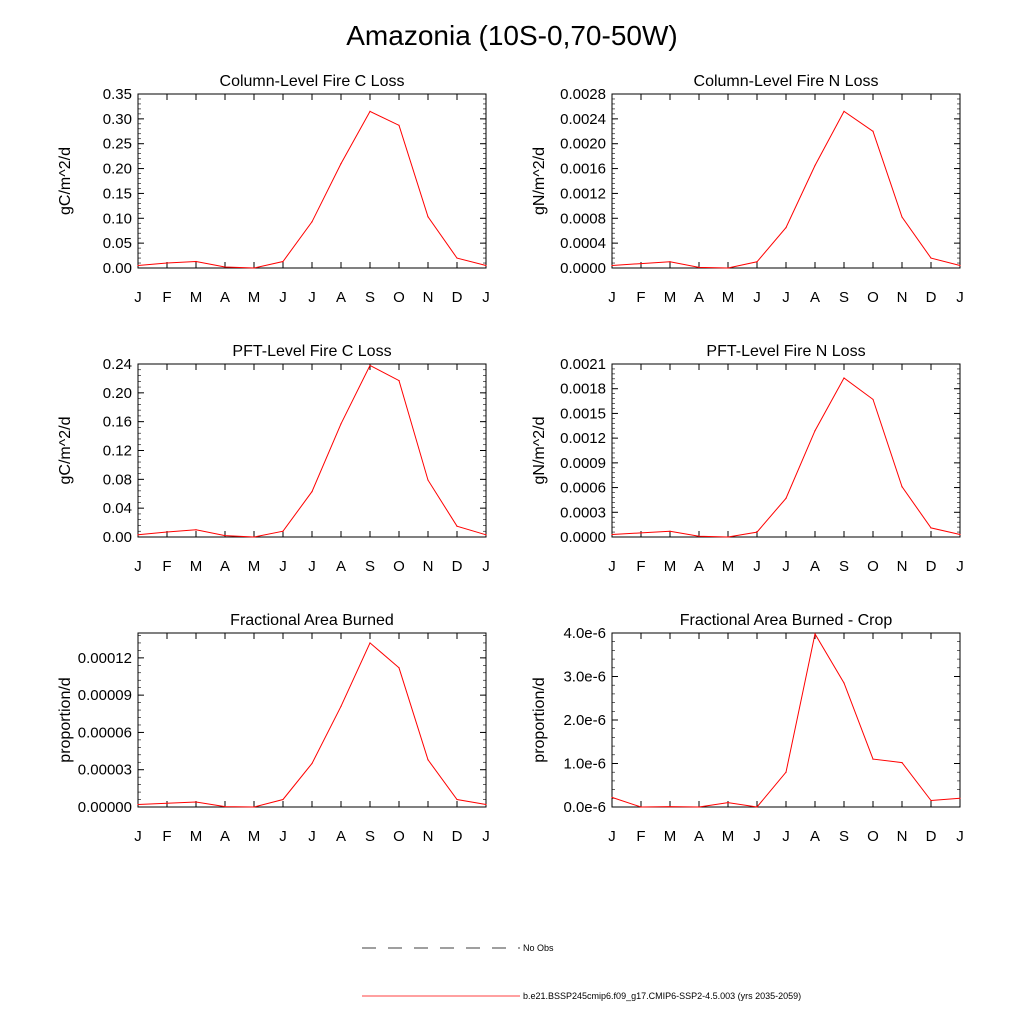  I want to click on y-tick-label: 0.0006, so click(583, 488).